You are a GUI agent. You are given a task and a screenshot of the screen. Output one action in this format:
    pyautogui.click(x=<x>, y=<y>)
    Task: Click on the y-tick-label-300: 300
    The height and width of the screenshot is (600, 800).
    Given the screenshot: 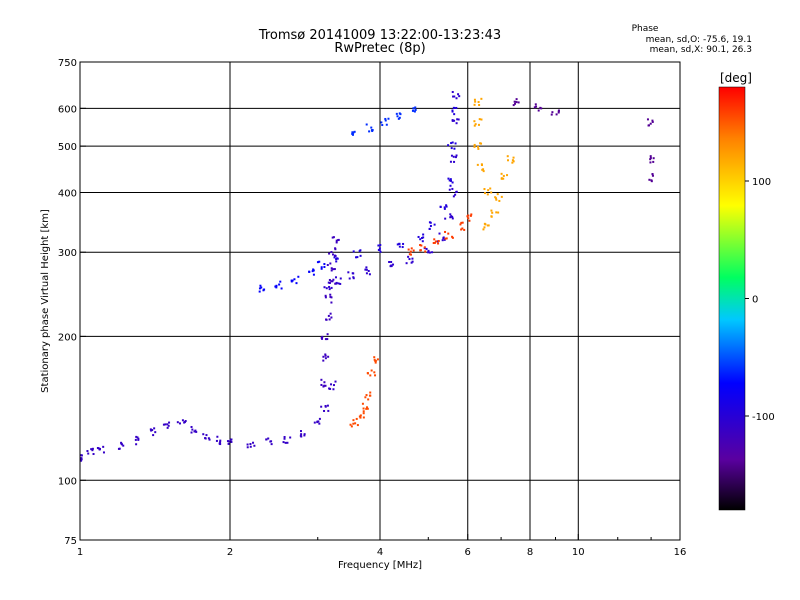 What is the action you would take?
    pyautogui.click(x=67, y=253)
    